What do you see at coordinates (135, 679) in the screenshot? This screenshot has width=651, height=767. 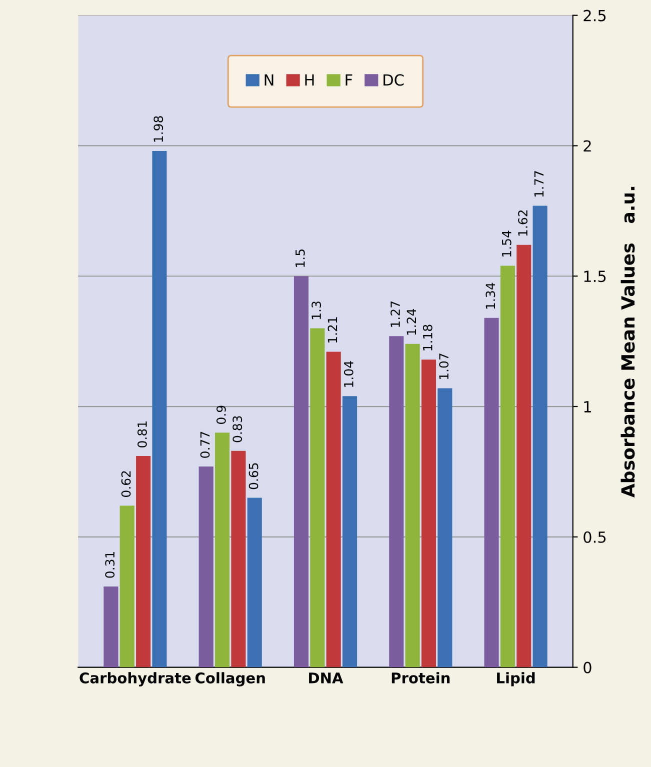 I see `x-tick-label: Carbohydrate` at bounding box center [135, 679].